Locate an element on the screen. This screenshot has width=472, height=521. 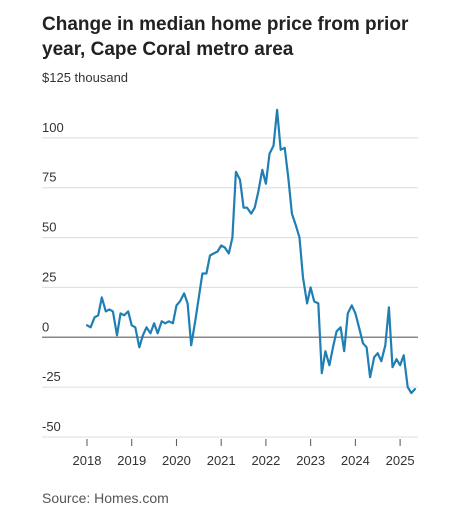
x-tick-label: 2021 is located at coordinates (221, 460).